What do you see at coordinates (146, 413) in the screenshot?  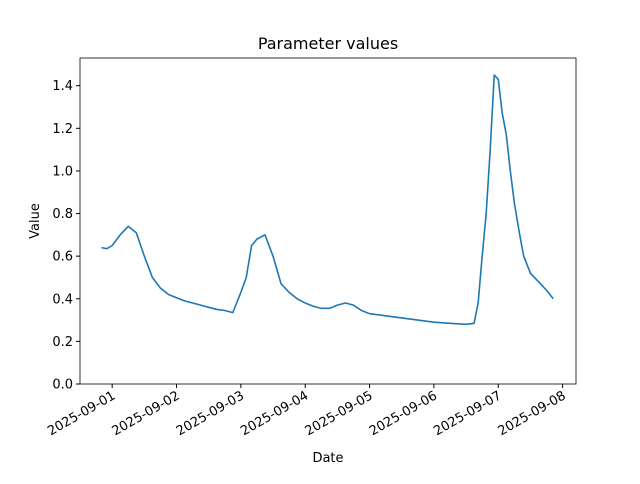 I see `x-tick-label: 2025-09-02` at bounding box center [146, 413].